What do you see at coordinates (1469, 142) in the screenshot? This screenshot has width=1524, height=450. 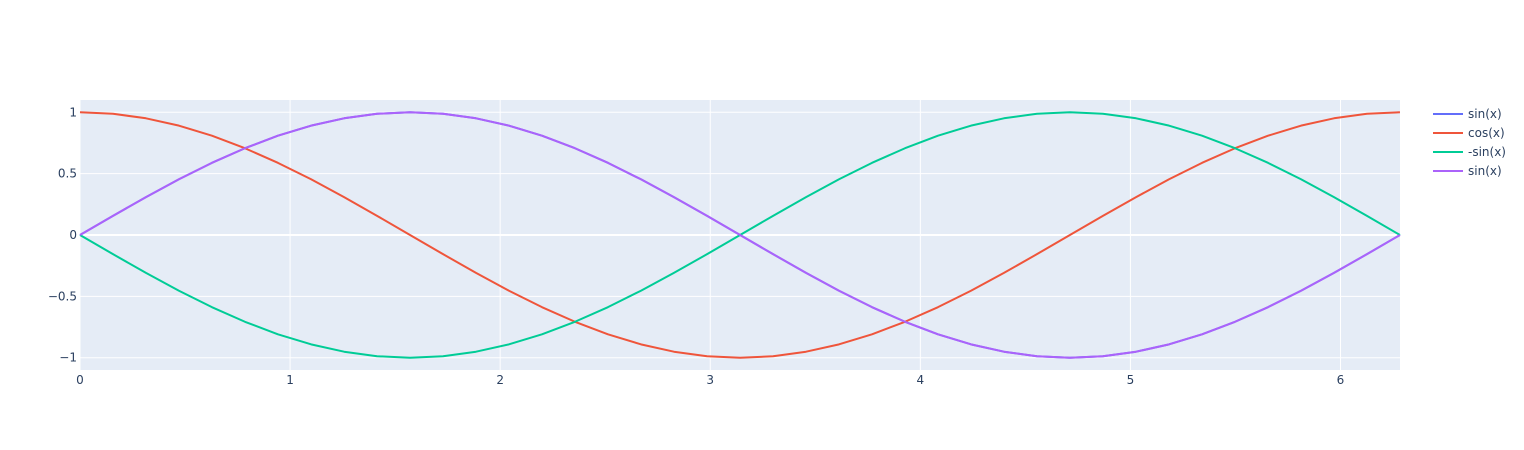 I see `legend: sin(x) cos(x) -sin(x) sin(x)` at bounding box center [1469, 142].